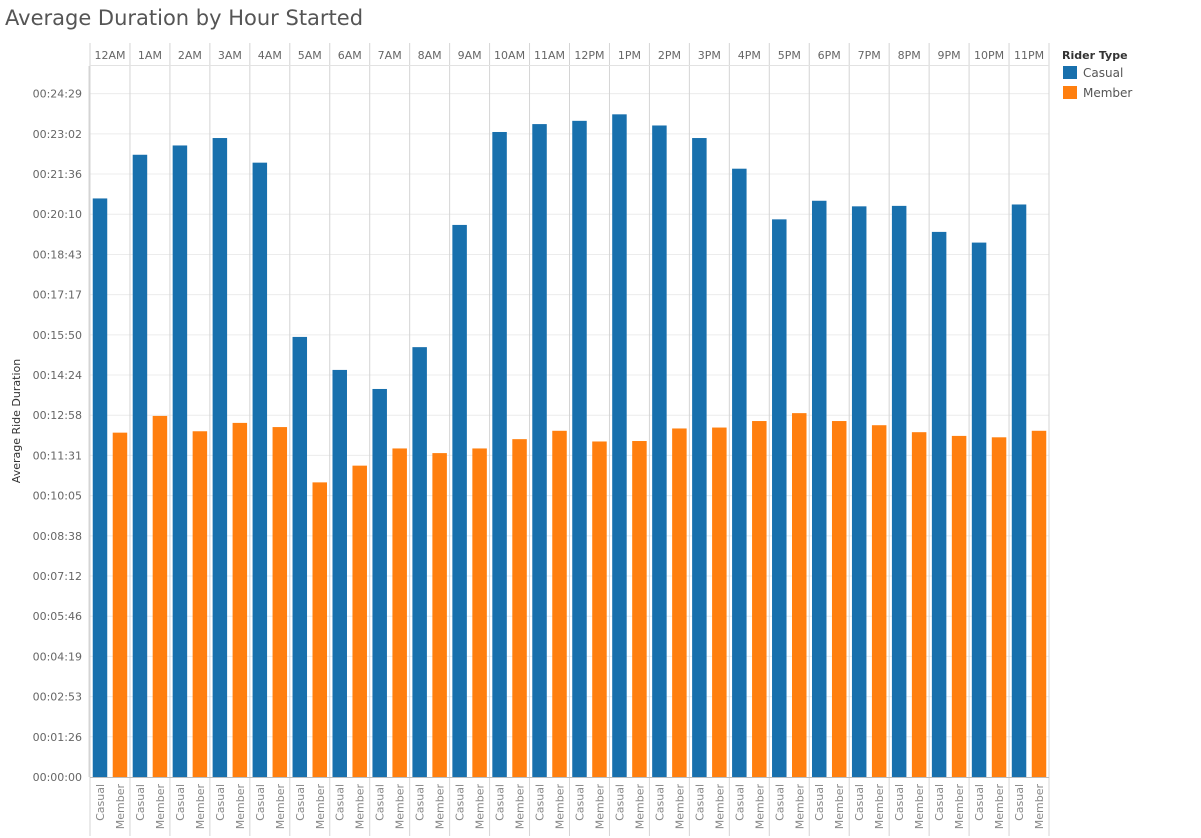  Describe the element at coordinates (1103, 73) in the screenshot. I see `legend-label-casual: Casual` at that location.